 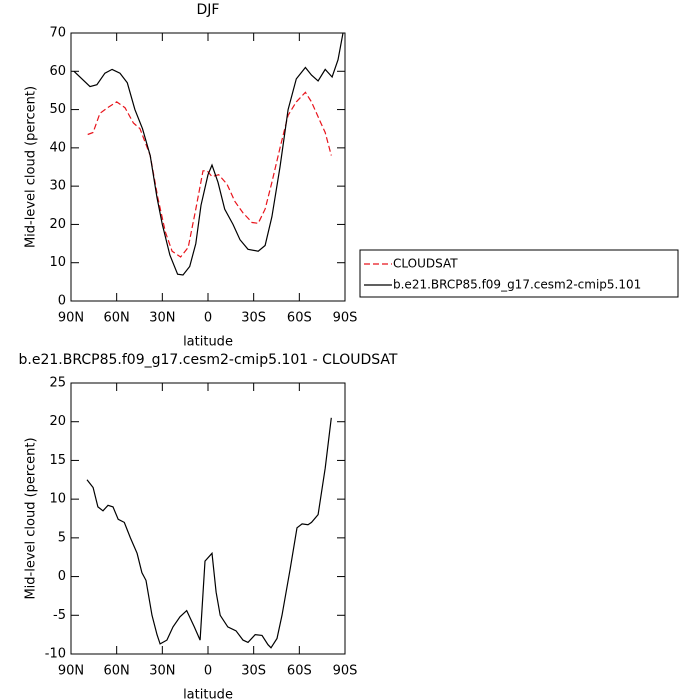 What do you see at coordinates (57, 71) in the screenshot?
I see `y-tick-label: 60` at bounding box center [57, 71].